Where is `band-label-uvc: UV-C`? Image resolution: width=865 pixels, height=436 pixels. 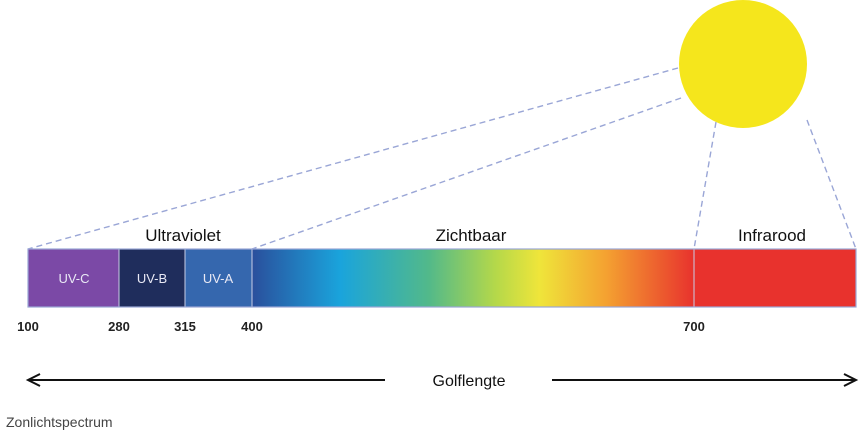
band-label-uvc: UV-C is located at coordinates (73, 278).